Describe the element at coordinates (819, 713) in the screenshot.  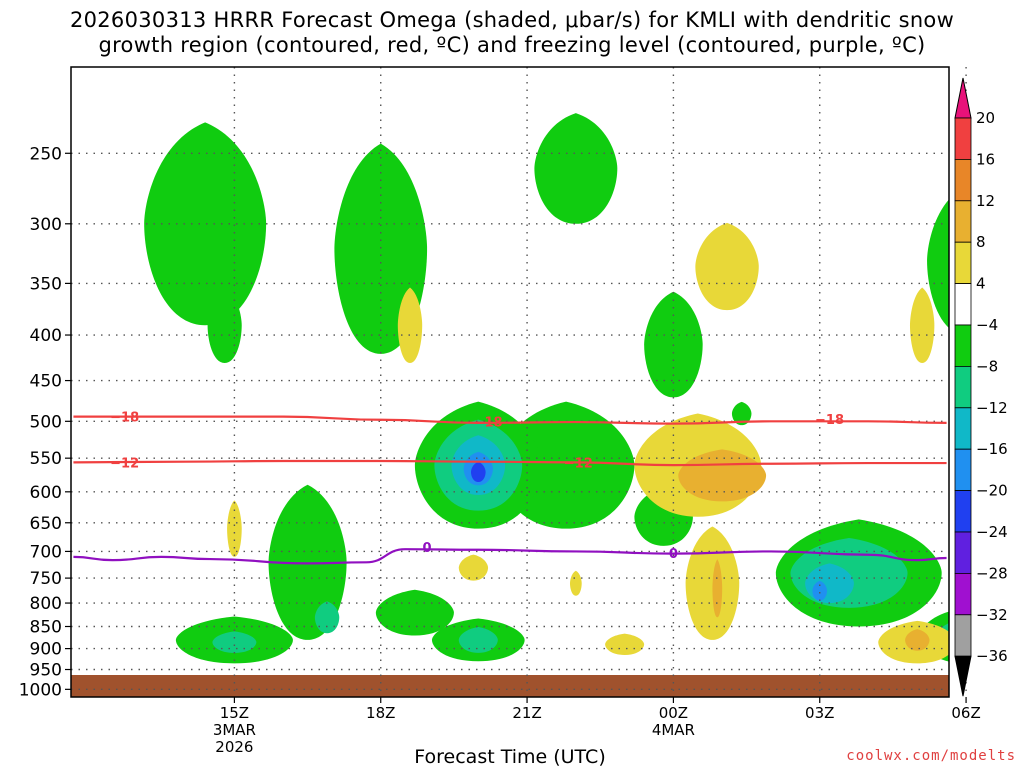
I see `x-tick-label-03Z: 03Z` at that location.